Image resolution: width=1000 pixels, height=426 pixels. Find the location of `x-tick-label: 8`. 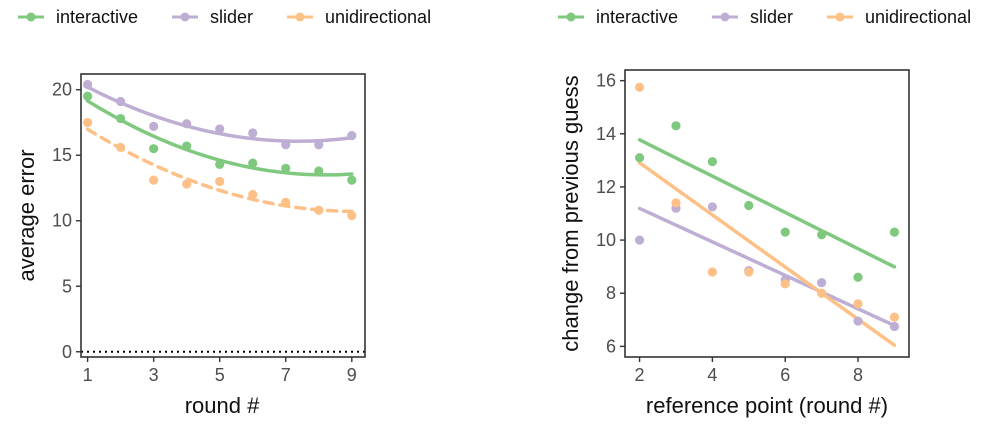

x-tick-label: 8 is located at coordinates (858, 375).